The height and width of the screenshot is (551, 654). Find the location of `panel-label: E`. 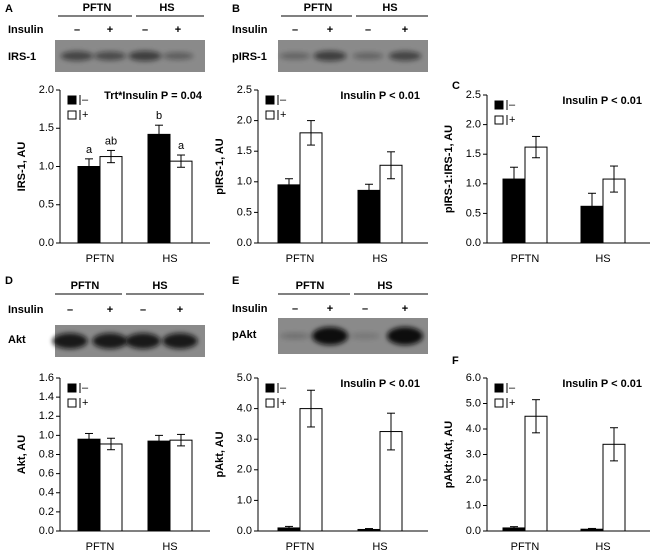

panel-label: E is located at coordinates (235, 281).